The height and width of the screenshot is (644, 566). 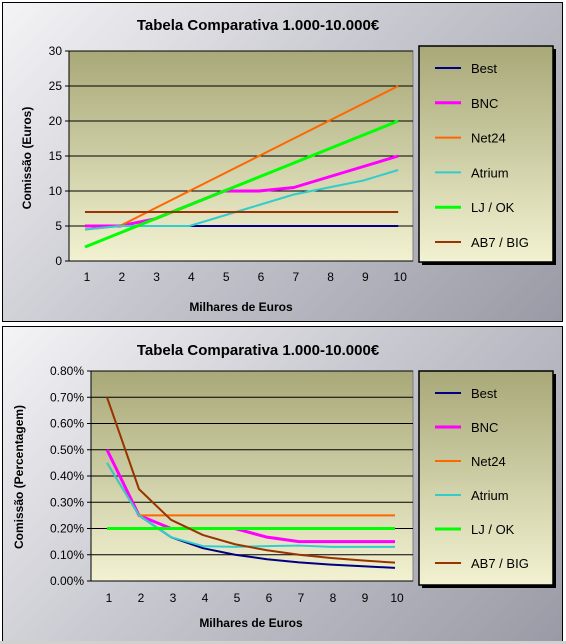 What do you see at coordinates (56, 156) in the screenshot?
I see `y-tick-label: 15` at bounding box center [56, 156].